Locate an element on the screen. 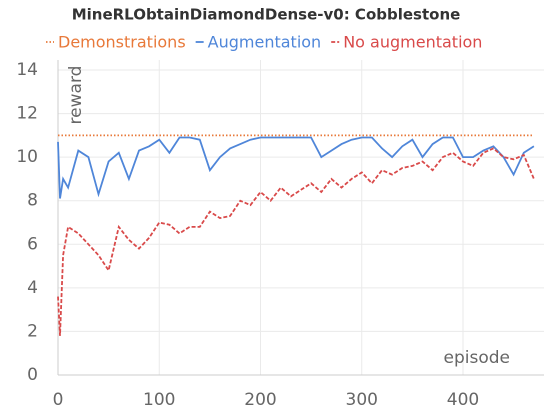  y-tick-label: 8 is located at coordinates (32, 201).